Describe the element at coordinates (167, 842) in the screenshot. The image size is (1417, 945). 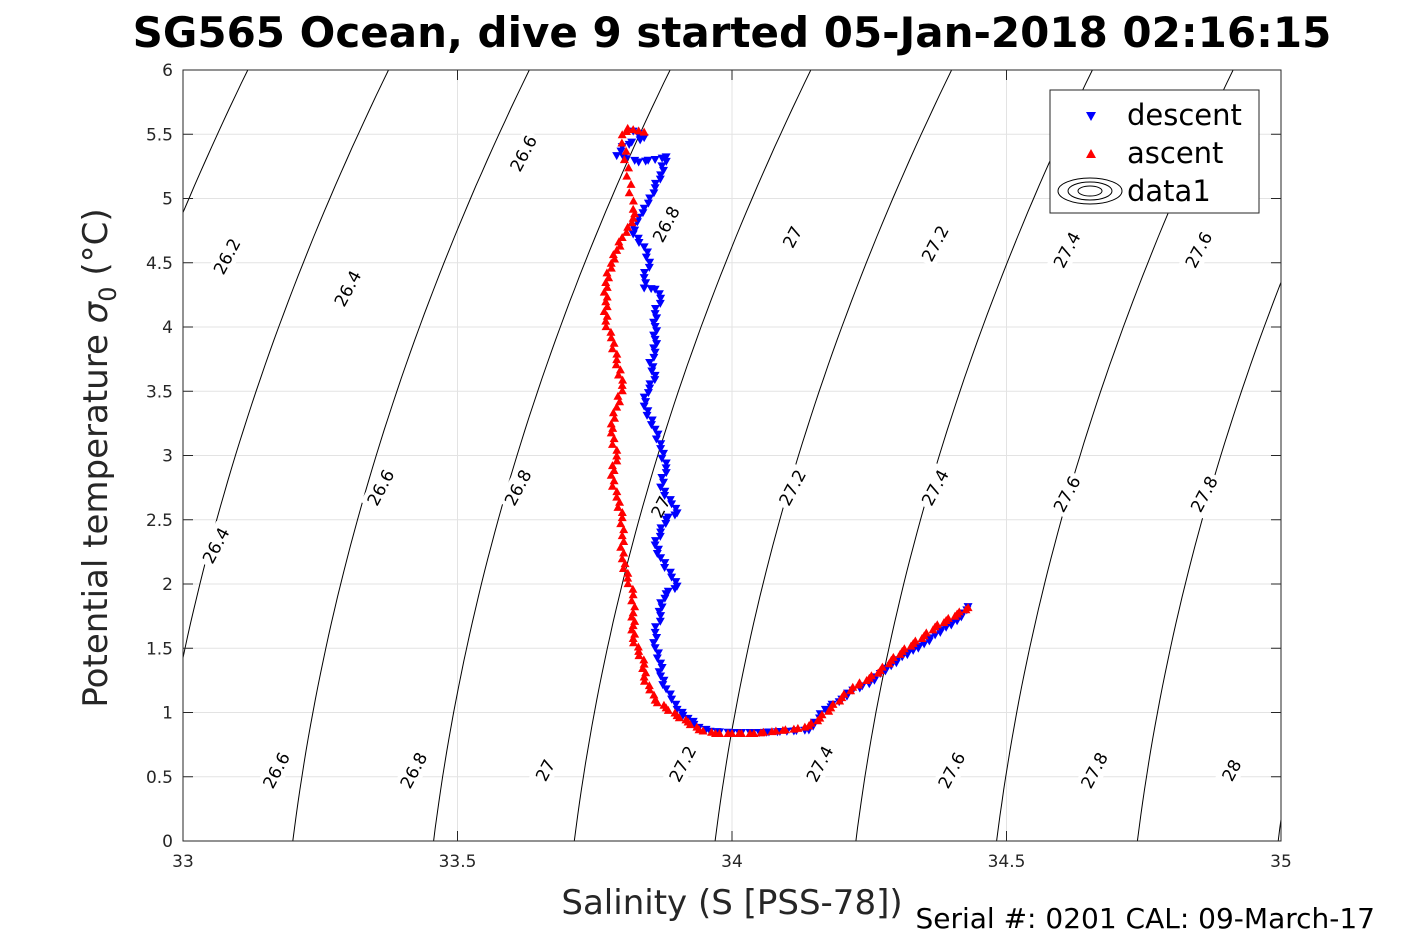
I see `y-tick-label: 0` at that location.